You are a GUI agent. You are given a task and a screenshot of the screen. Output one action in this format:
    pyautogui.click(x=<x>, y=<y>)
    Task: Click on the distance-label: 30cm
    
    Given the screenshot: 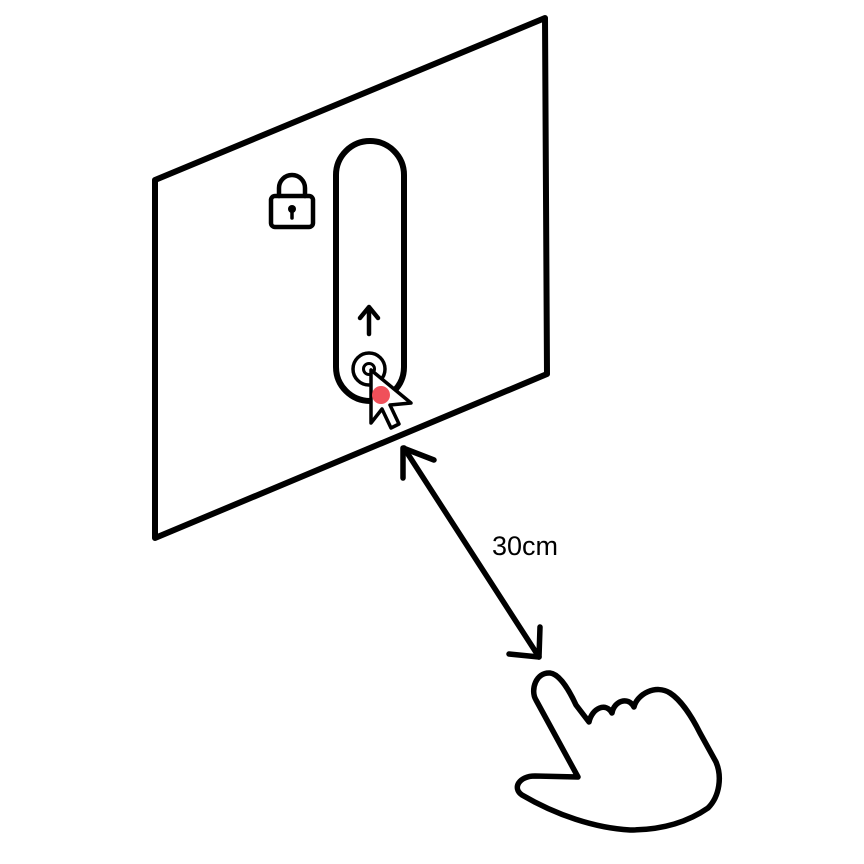 What is the action you would take?
    pyautogui.click(x=525, y=546)
    